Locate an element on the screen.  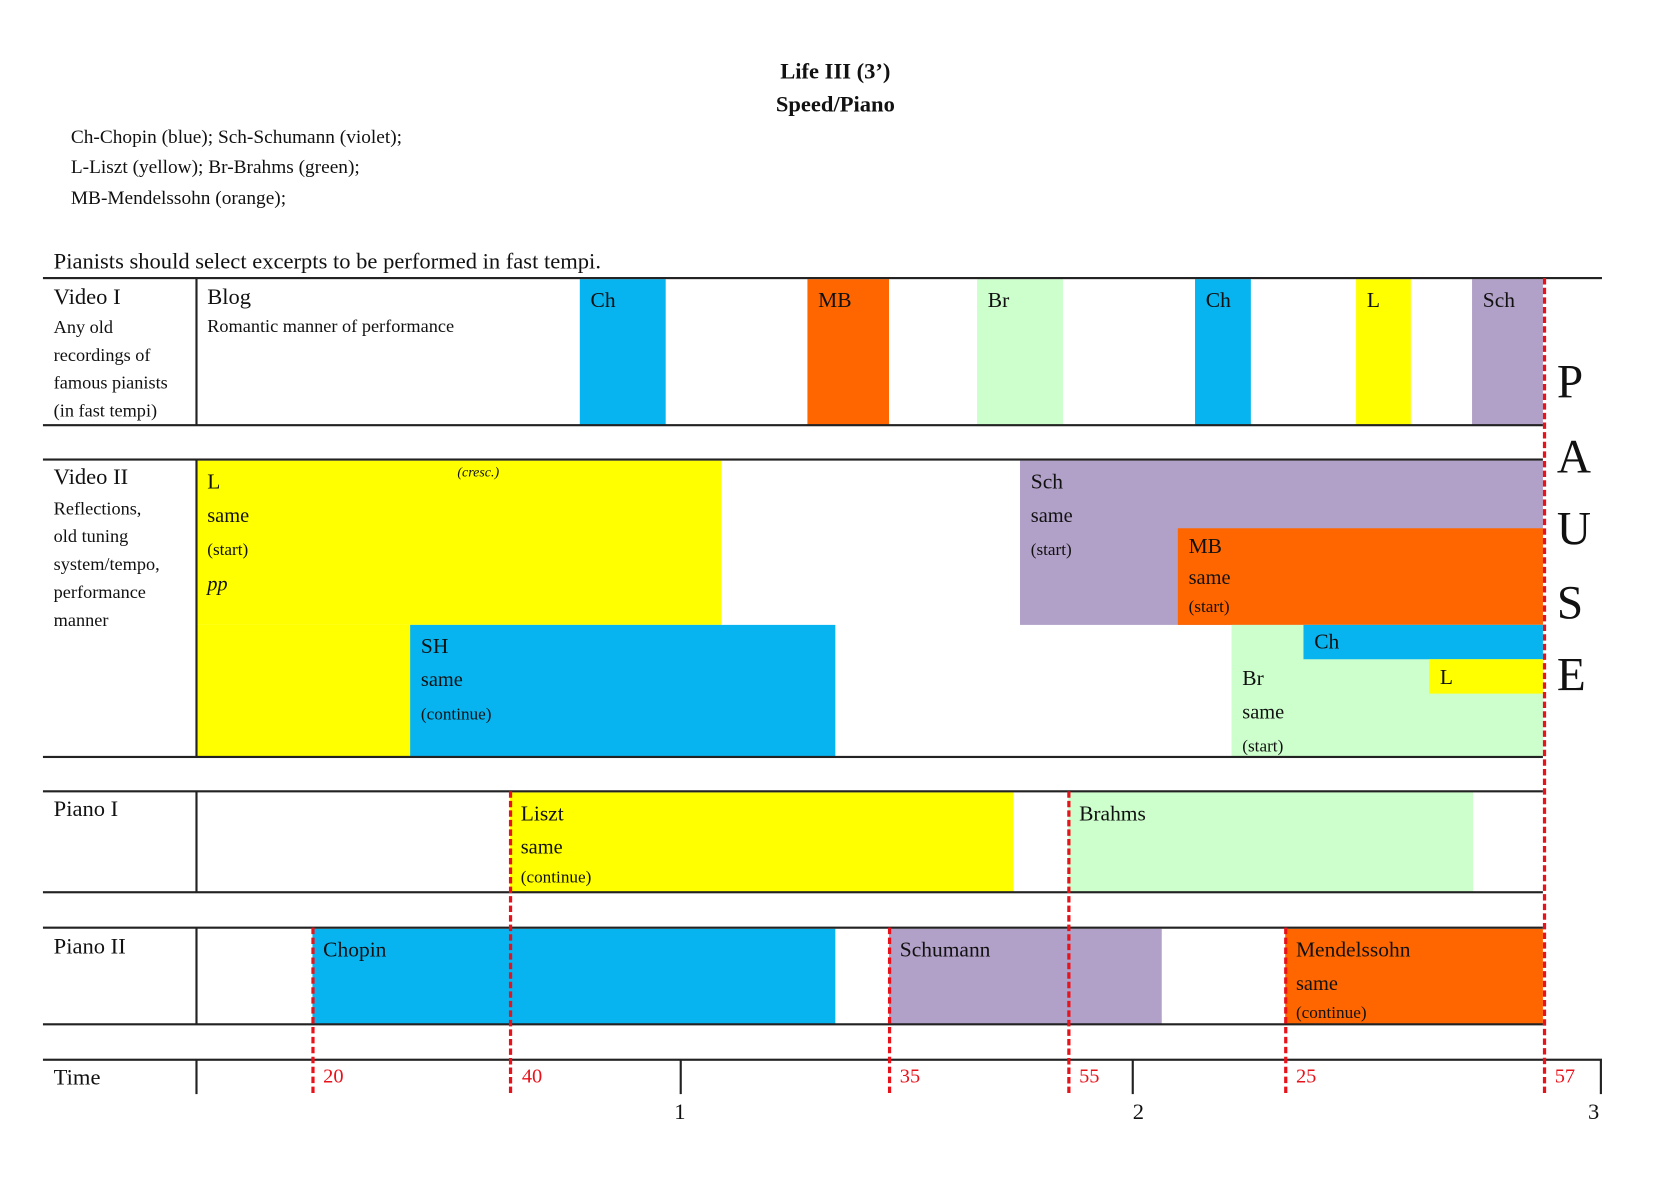
desc-line: Reflections, is located at coordinates (97, 508).